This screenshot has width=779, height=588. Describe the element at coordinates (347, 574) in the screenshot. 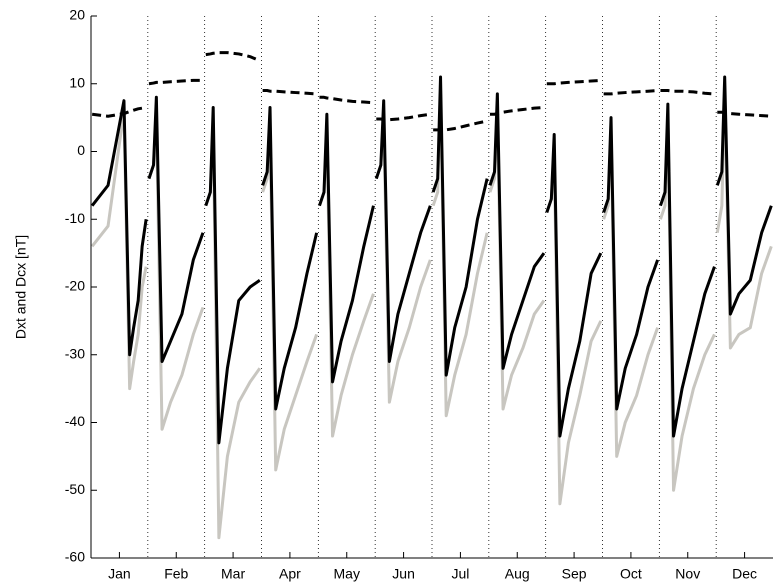

I see `x-tick-label: May` at that location.